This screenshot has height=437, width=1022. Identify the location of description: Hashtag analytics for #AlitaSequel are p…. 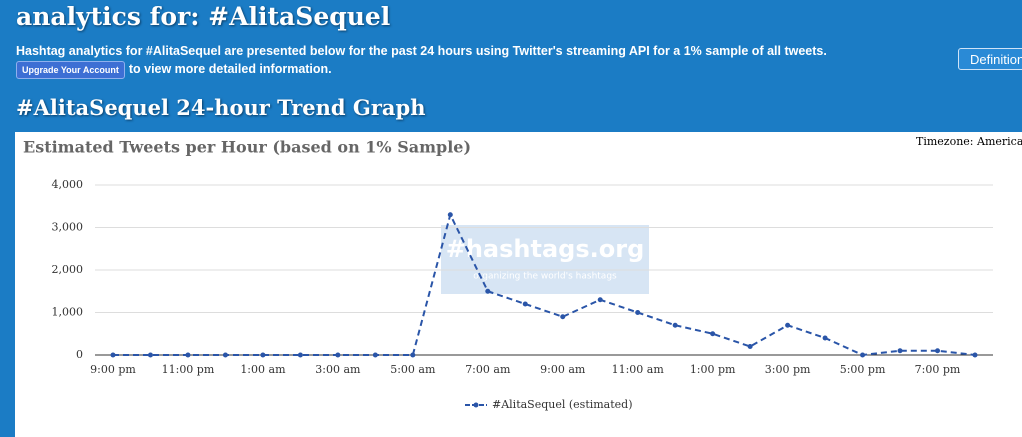
(421, 51).